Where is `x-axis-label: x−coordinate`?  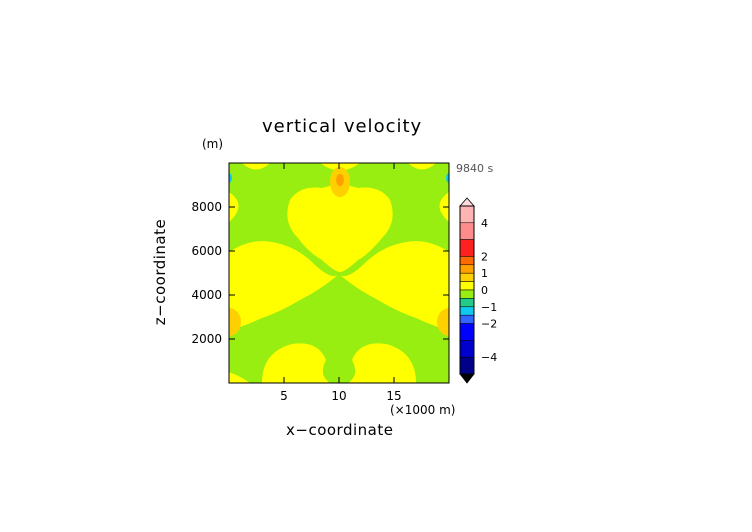 x-axis-label: x−coordinate is located at coordinates (340, 430).